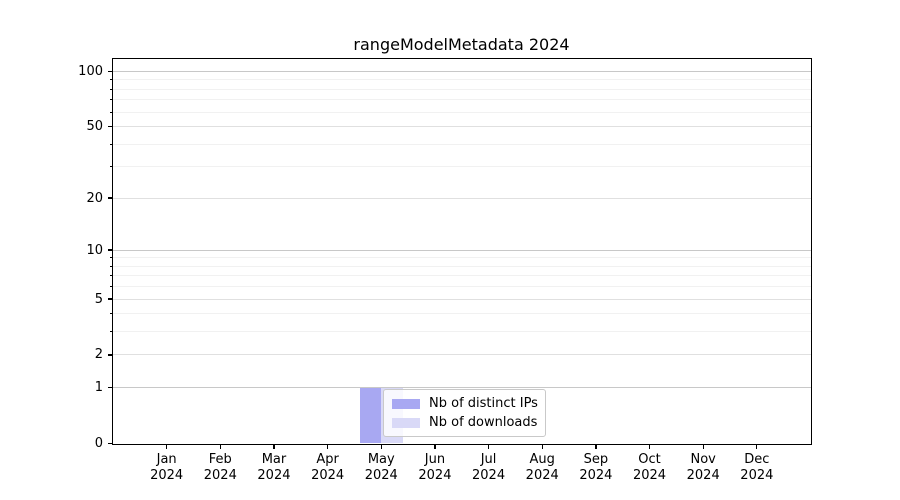 The image size is (900, 500). What do you see at coordinates (542, 459) in the screenshot?
I see `x-tick-label-month: Aug` at bounding box center [542, 459].